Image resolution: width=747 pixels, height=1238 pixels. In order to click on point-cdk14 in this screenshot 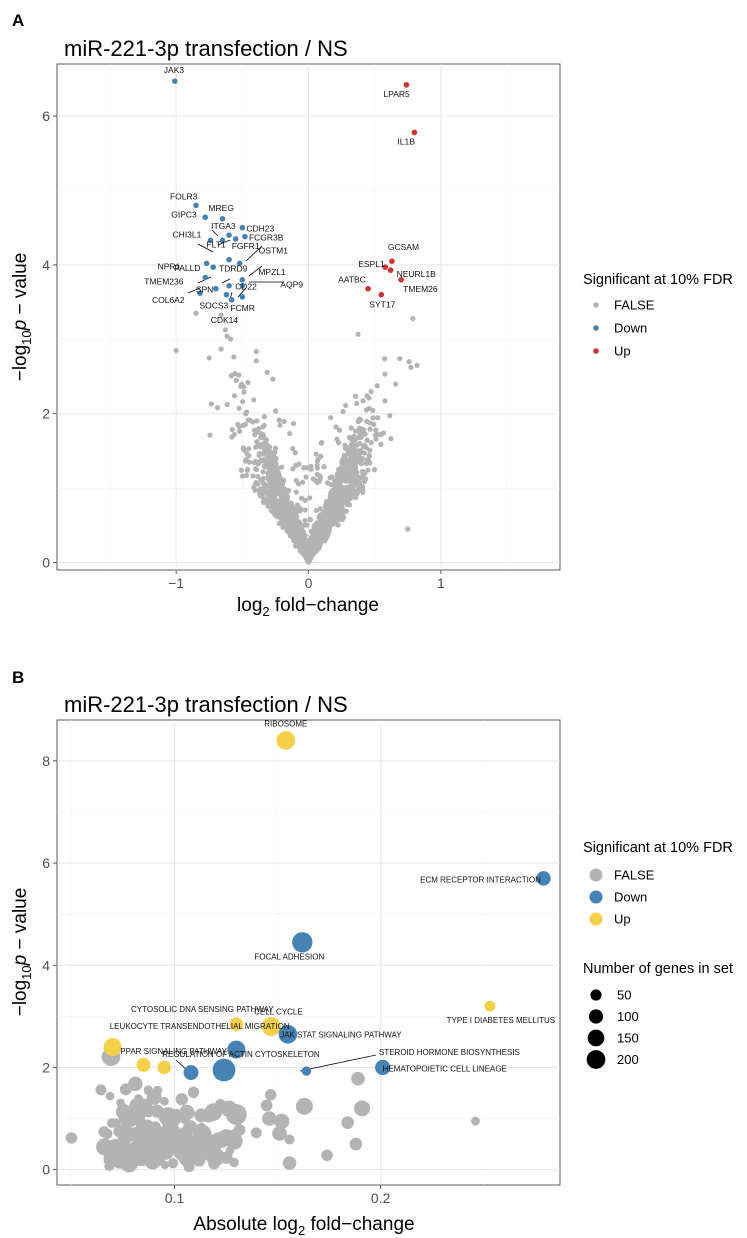, I will do `click(231, 300)`.